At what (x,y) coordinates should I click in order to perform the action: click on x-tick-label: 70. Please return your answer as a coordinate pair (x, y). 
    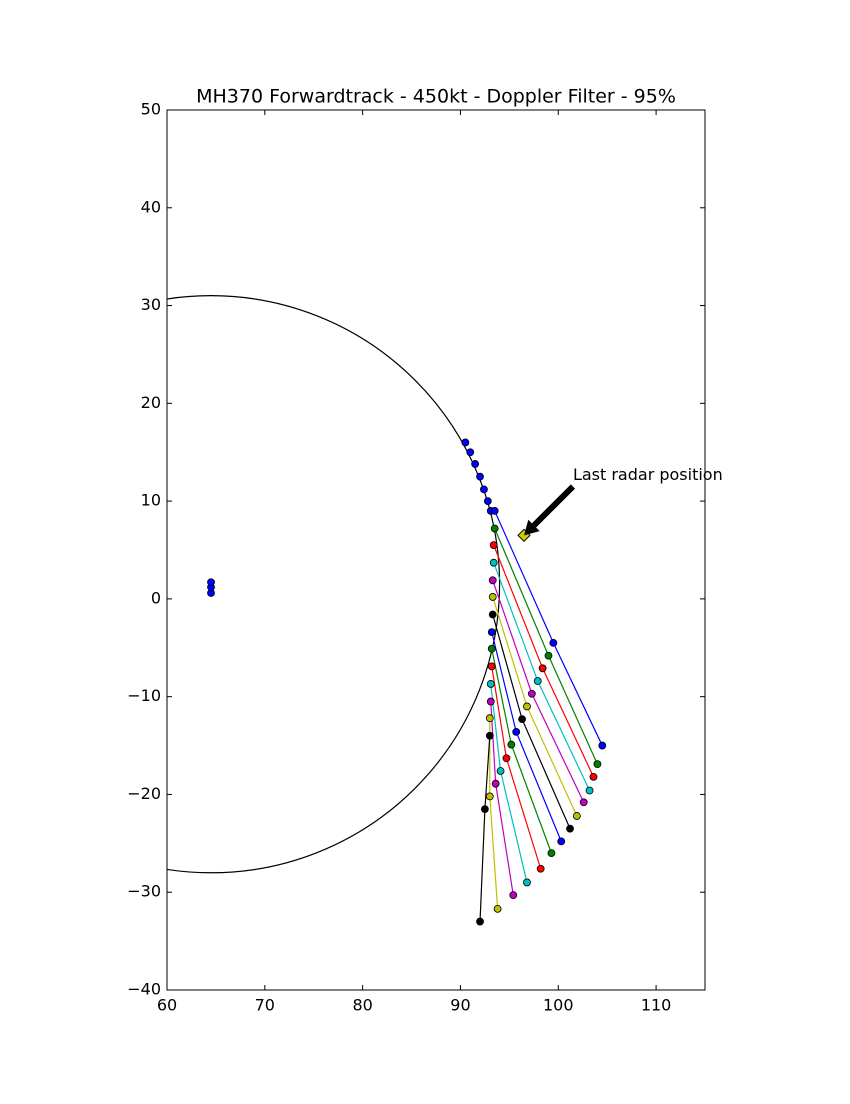
    Looking at the image, I should click on (265, 1005).